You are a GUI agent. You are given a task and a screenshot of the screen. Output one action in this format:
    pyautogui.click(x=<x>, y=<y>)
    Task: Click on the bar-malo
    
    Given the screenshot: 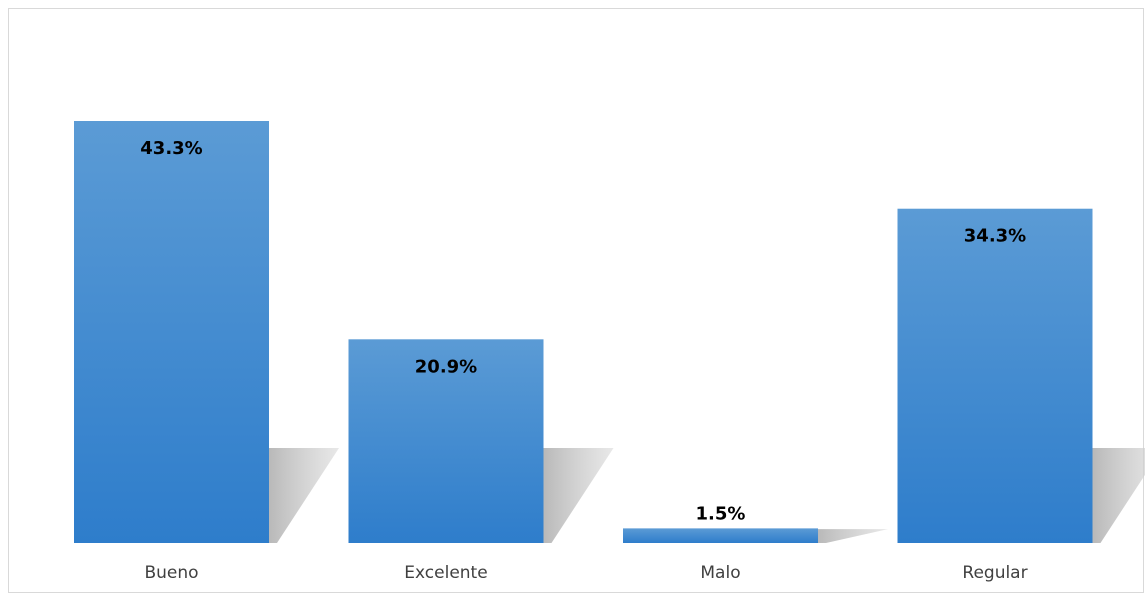 What is the action you would take?
    pyautogui.click(x=720, y=535)
    